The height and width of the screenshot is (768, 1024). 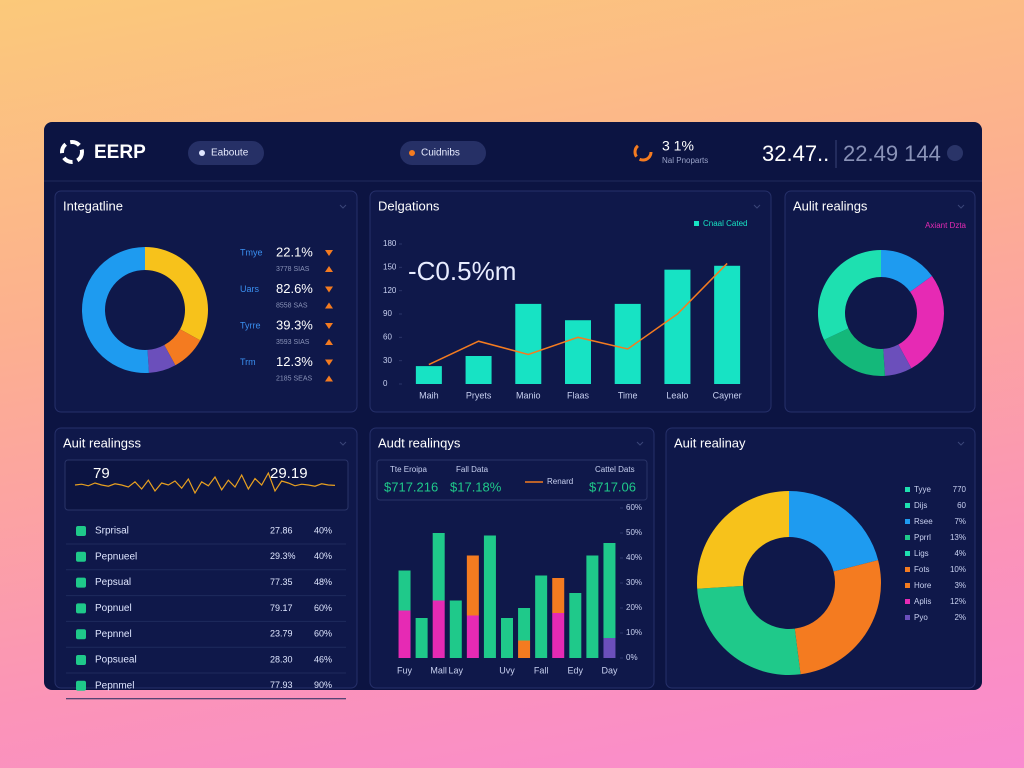 I want to click on row-value: 77.35, so click(x=281, y=582).